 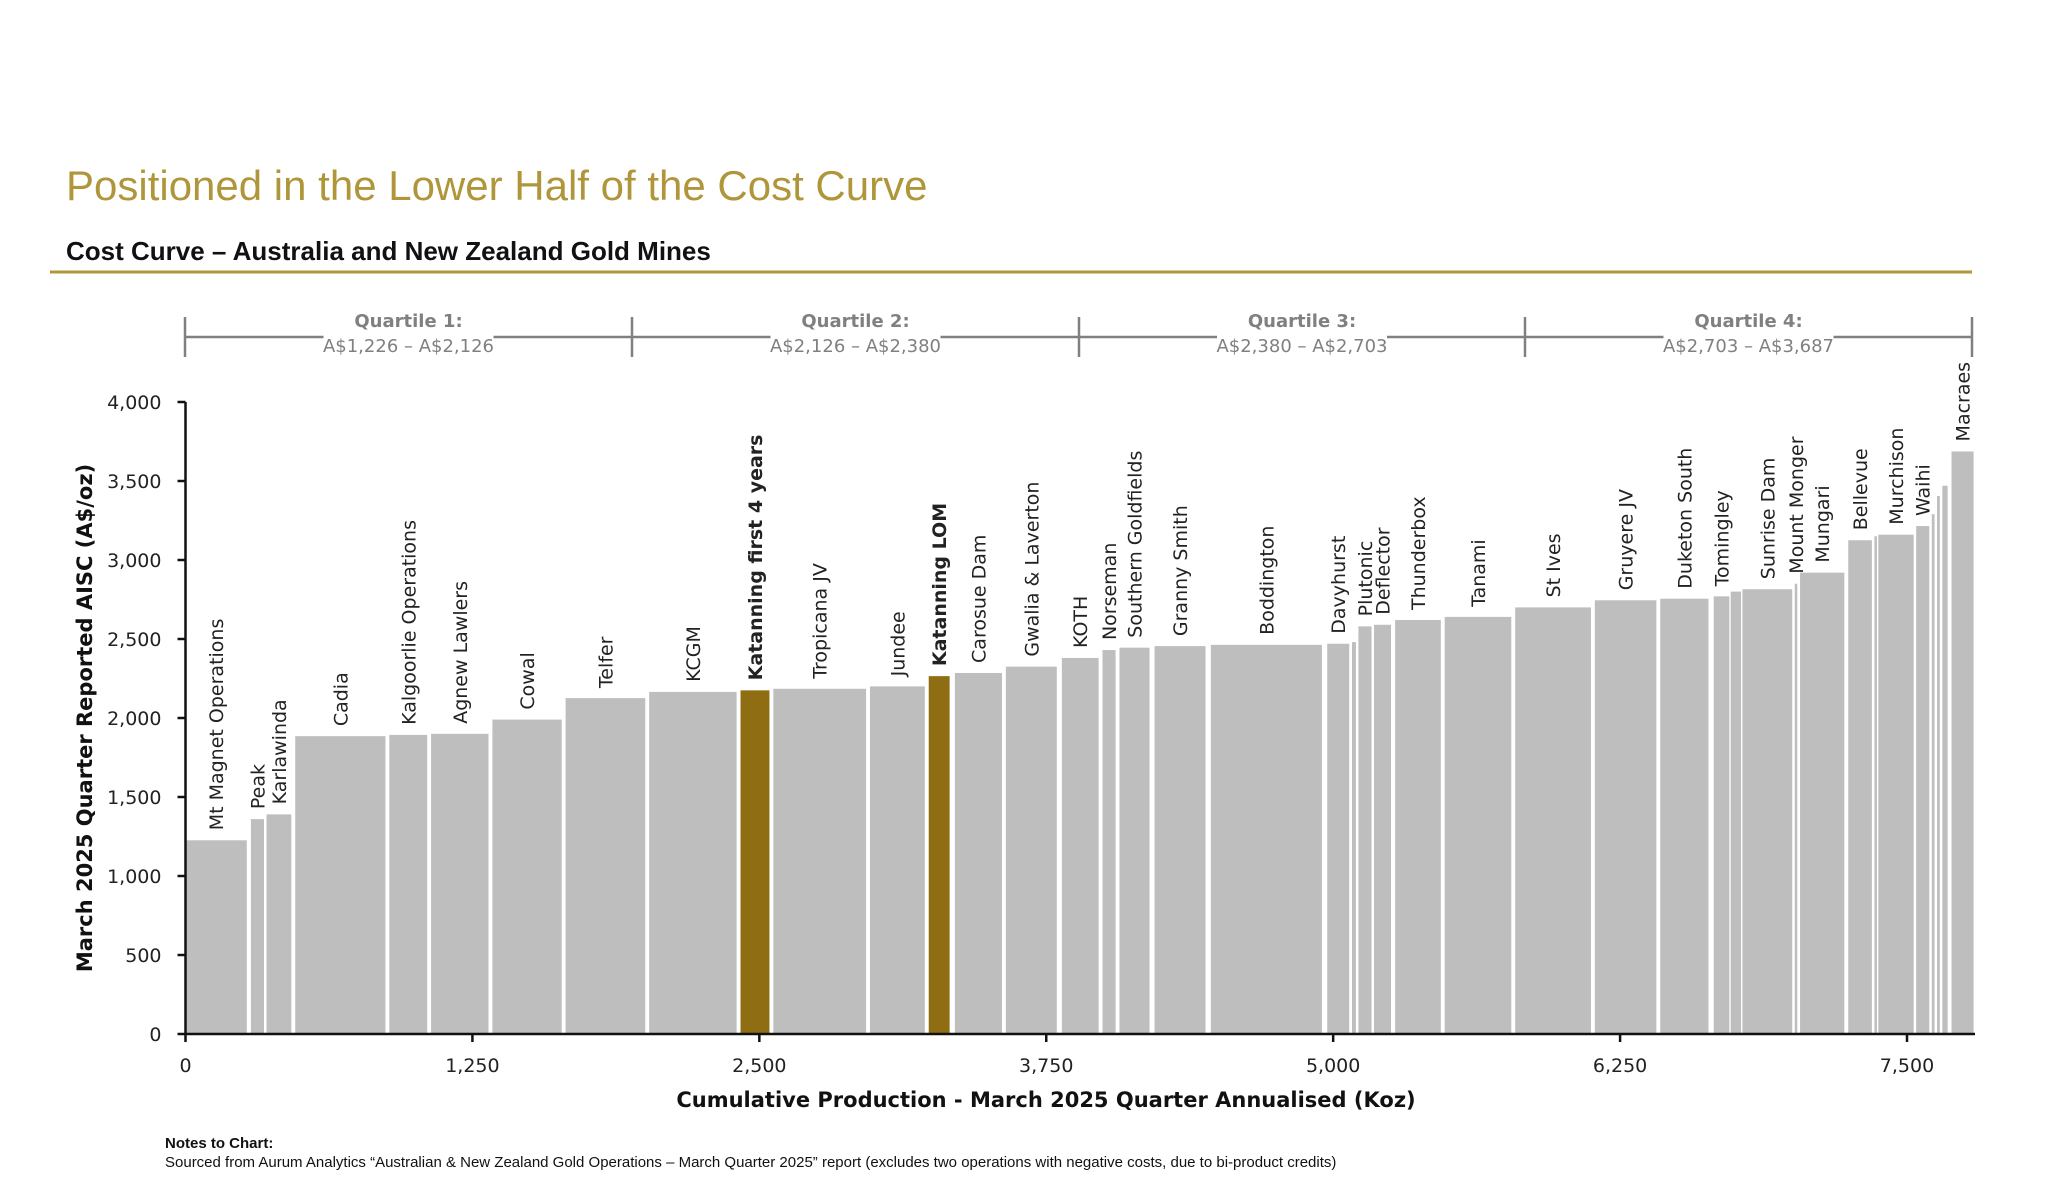 I want to click on bar-kalgoorlie-operations, so click(x=408, y=884).